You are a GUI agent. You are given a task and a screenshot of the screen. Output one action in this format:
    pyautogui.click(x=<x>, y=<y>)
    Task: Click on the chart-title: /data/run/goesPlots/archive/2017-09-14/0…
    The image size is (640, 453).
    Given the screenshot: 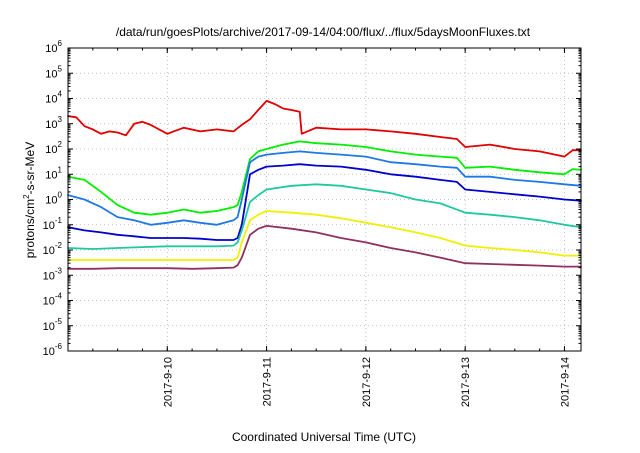 What is the action you would take?
    pyautogui.click(x=323, y=32)
    